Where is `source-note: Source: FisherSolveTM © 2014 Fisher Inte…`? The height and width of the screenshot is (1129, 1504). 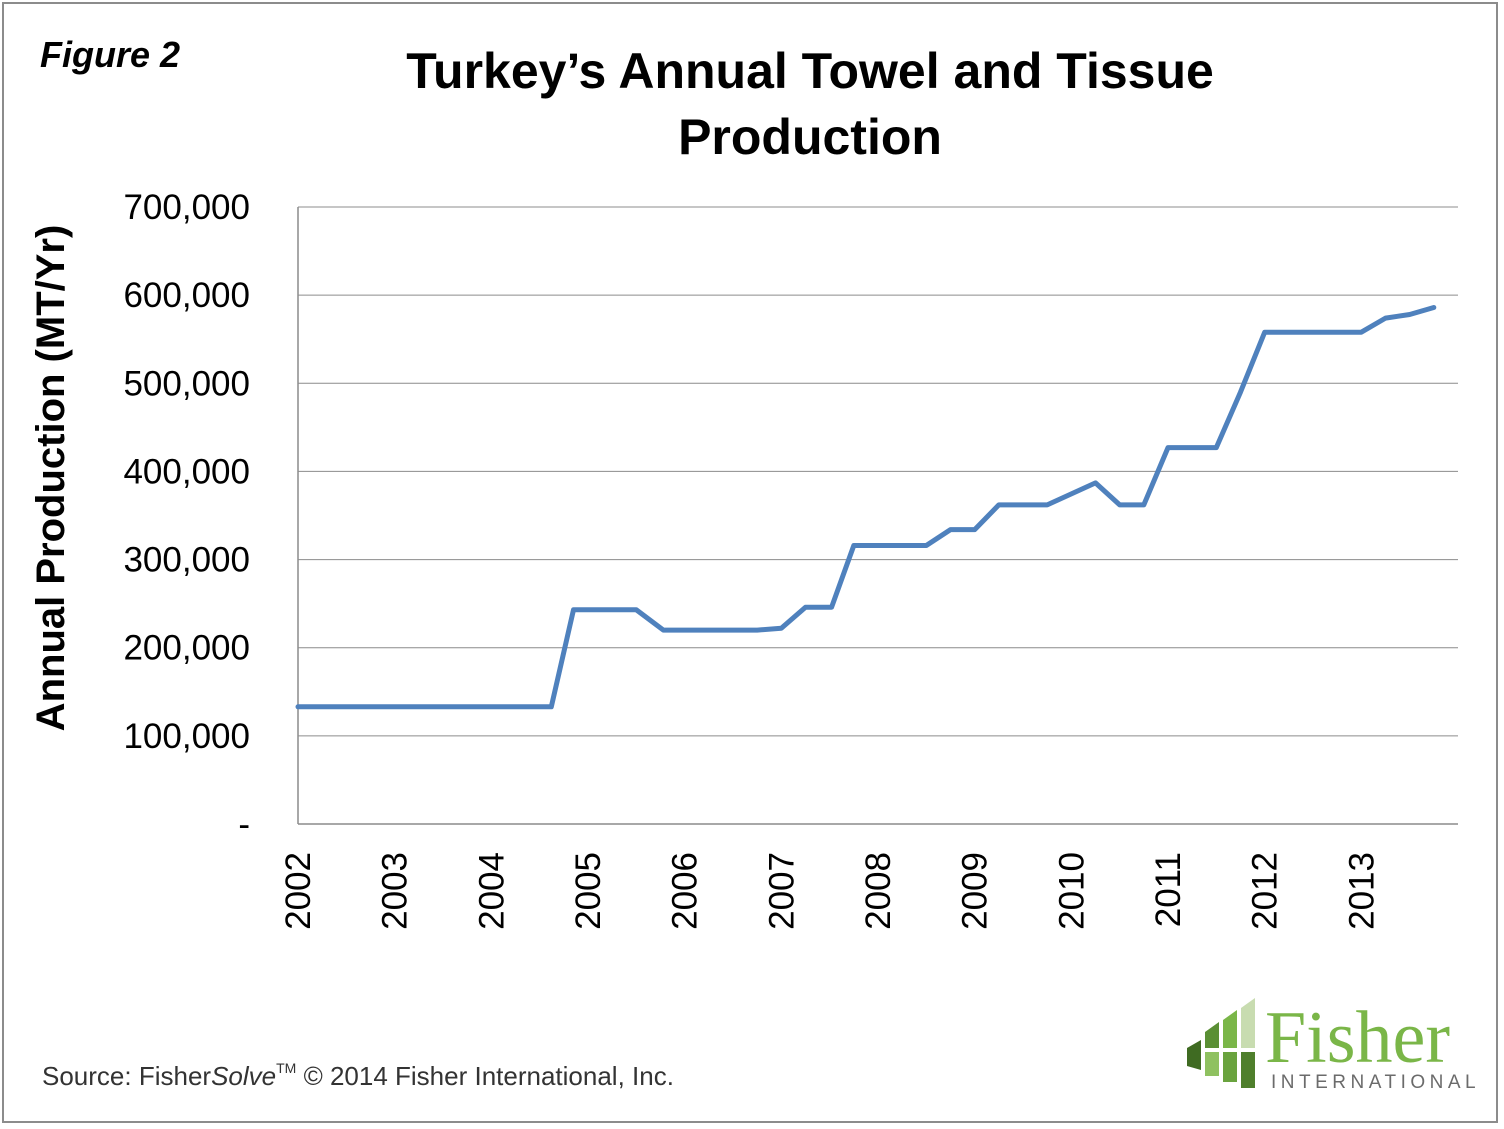 source-note: Source: FisherSolveTM © 2014 Fisher Inte… is located at coordinates (358, 1076).